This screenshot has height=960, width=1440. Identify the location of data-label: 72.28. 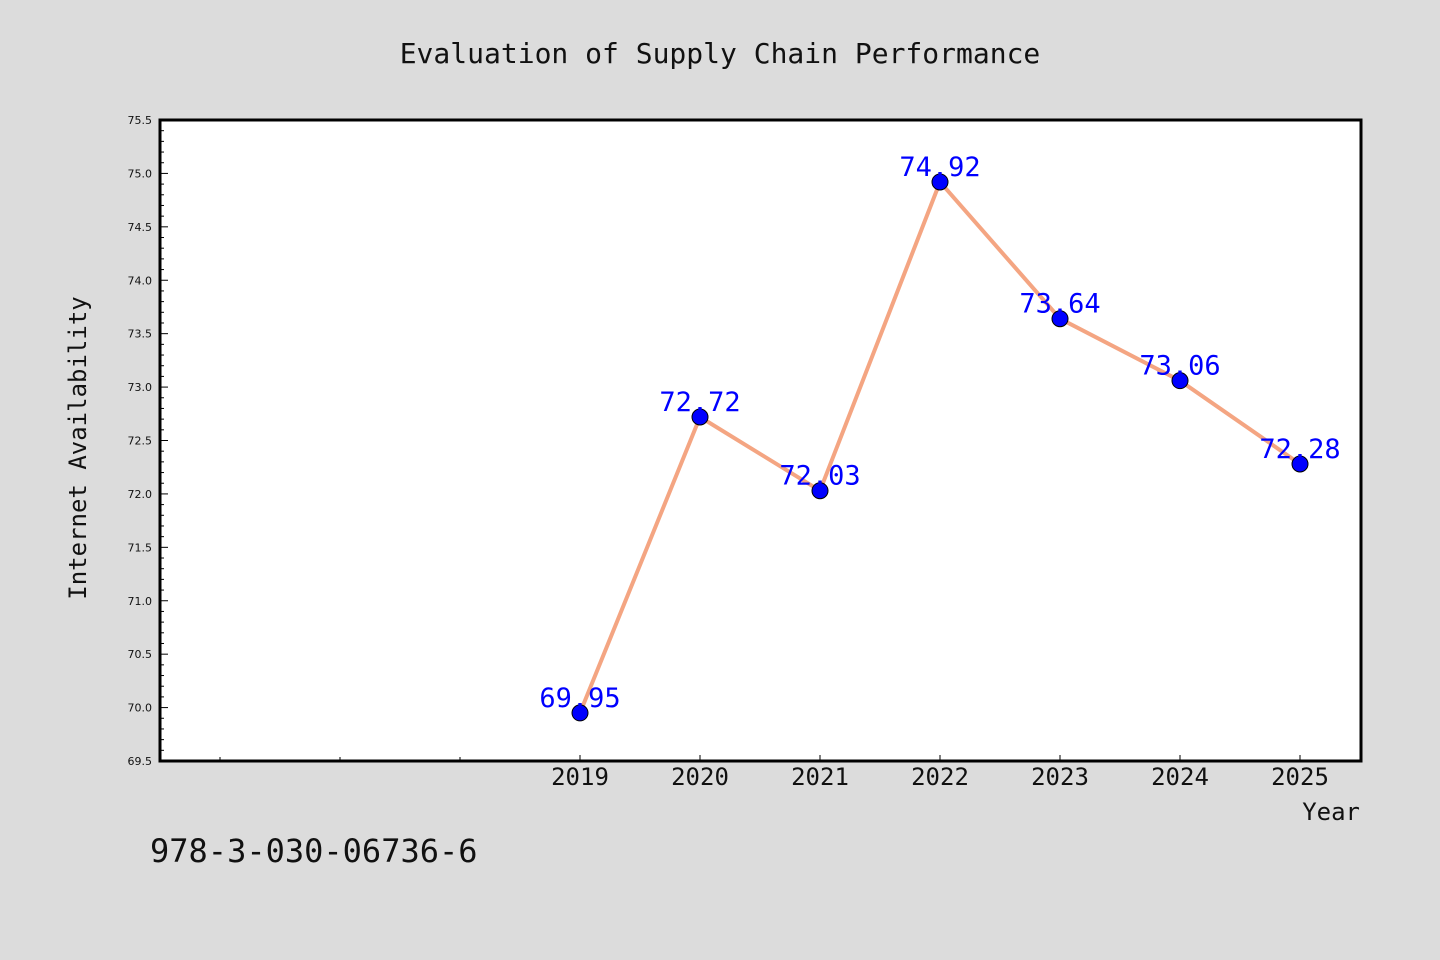
(1299, 449).